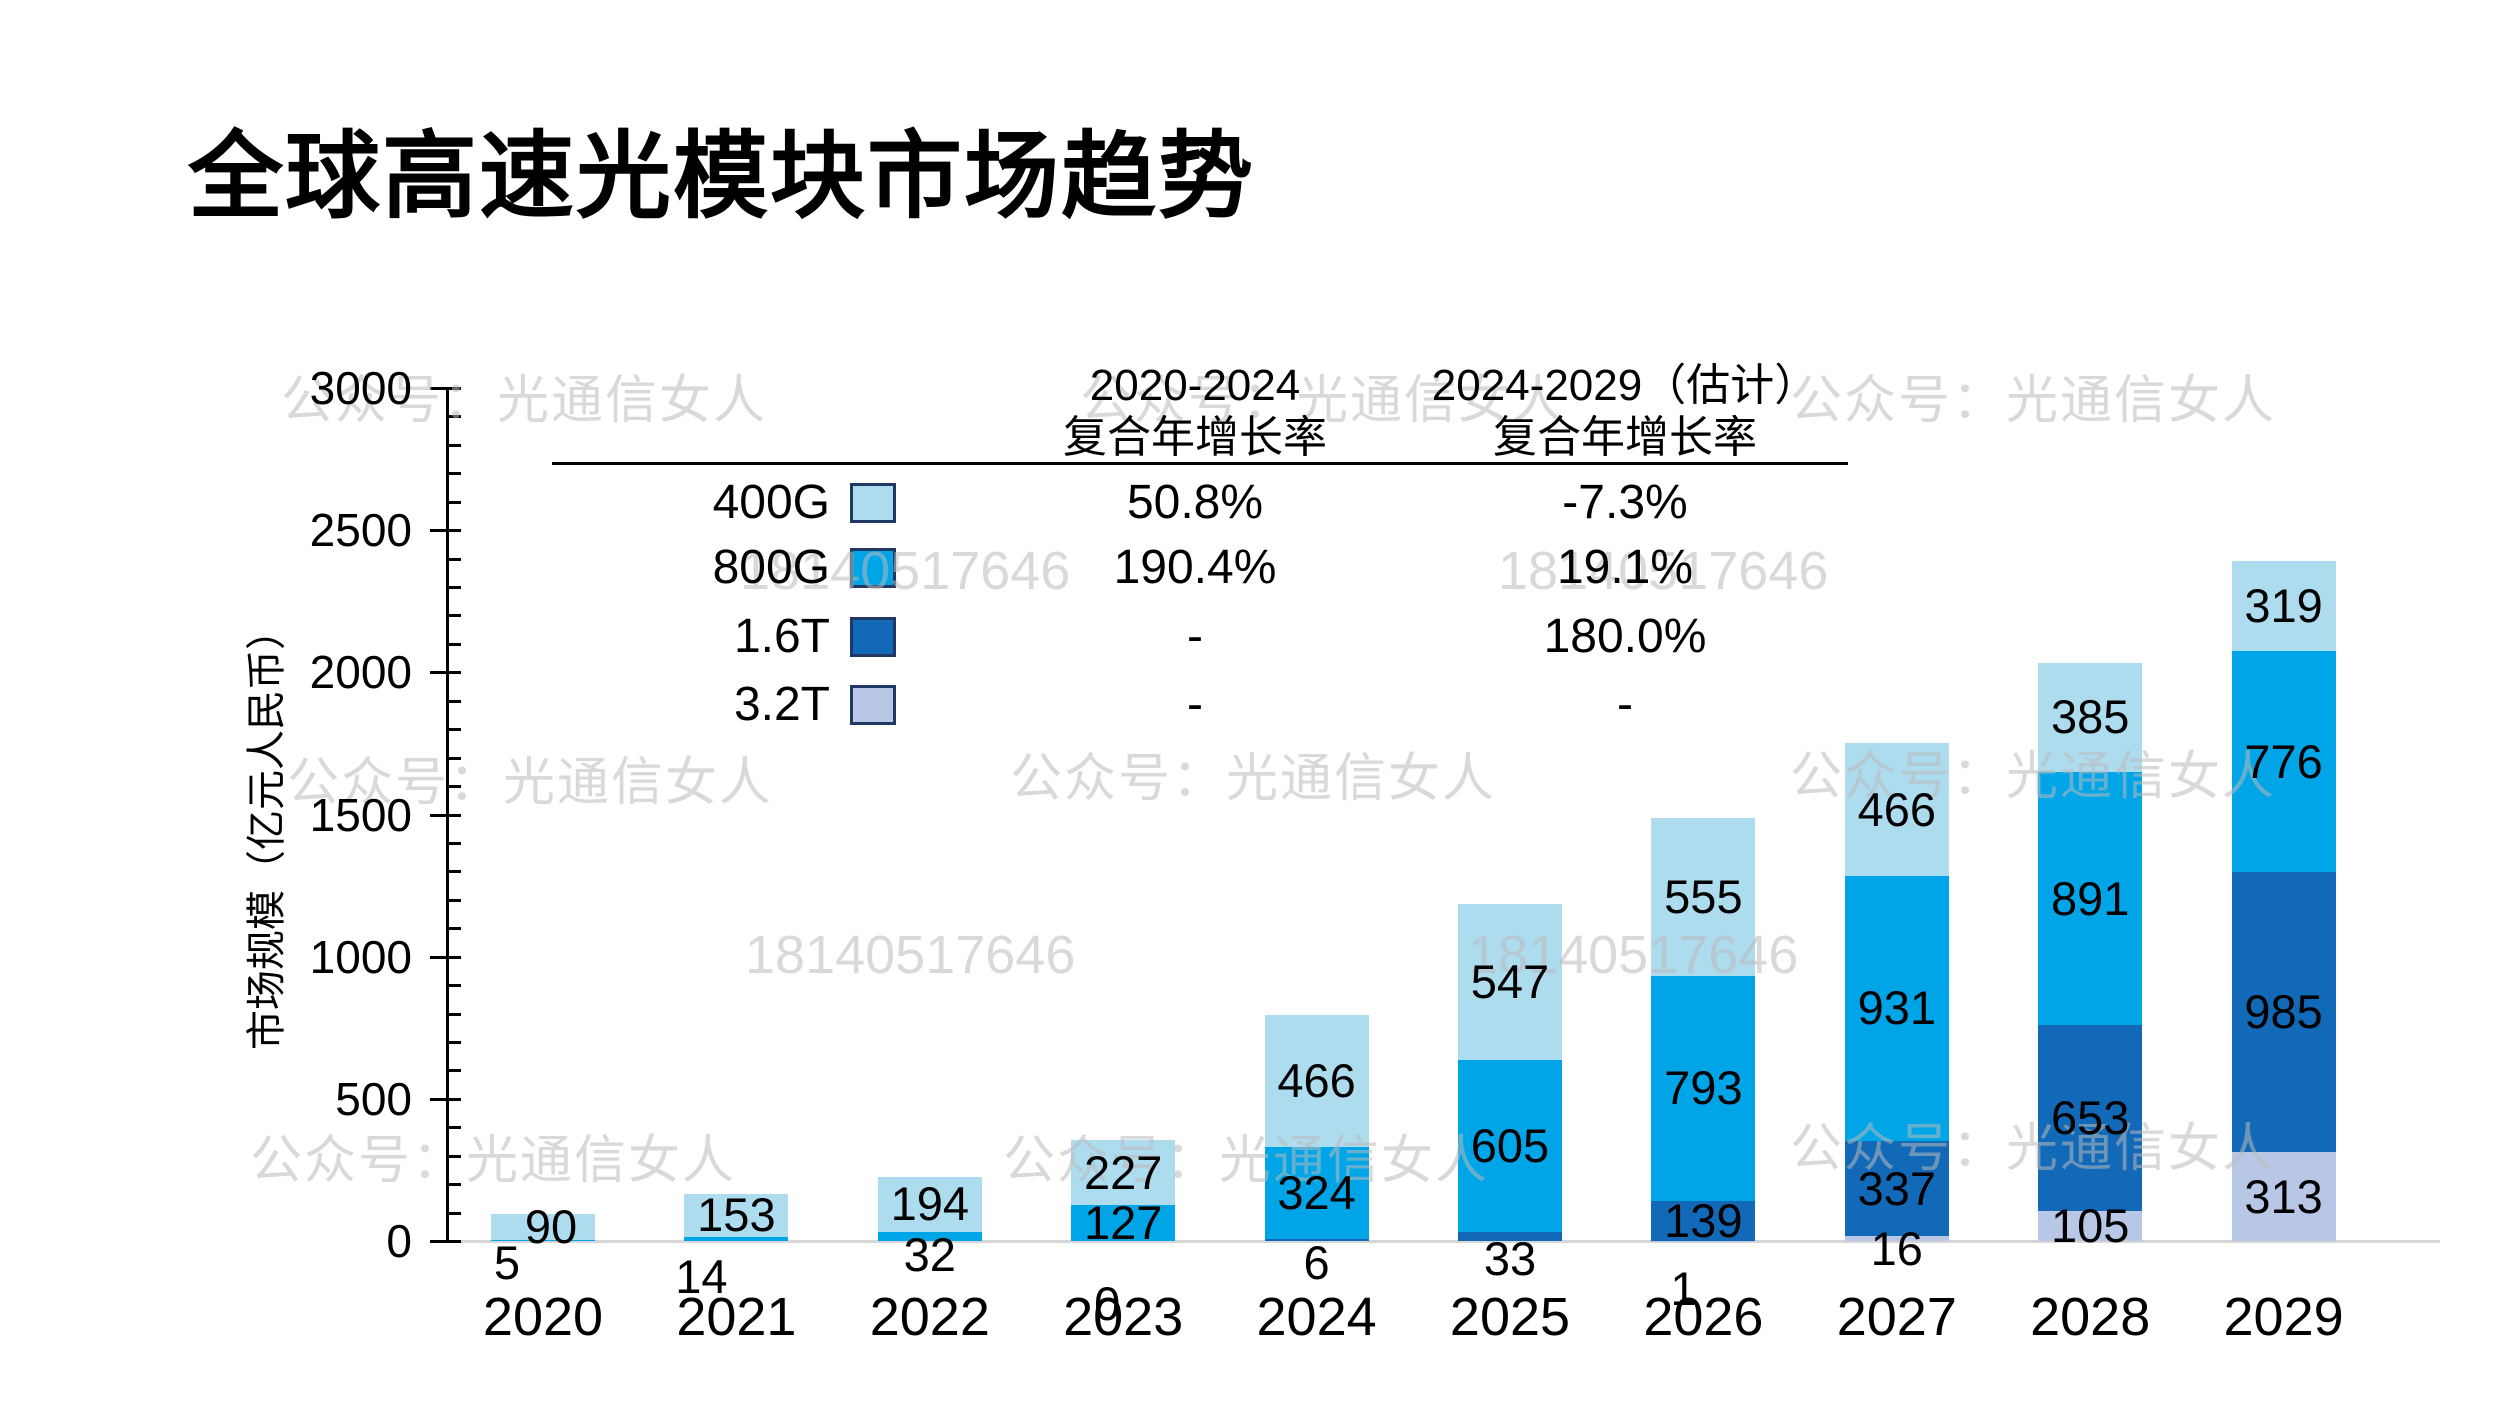 The image size is (2500, 1406). I want to click on bar-value-label: 324, so click(1316, 1193).